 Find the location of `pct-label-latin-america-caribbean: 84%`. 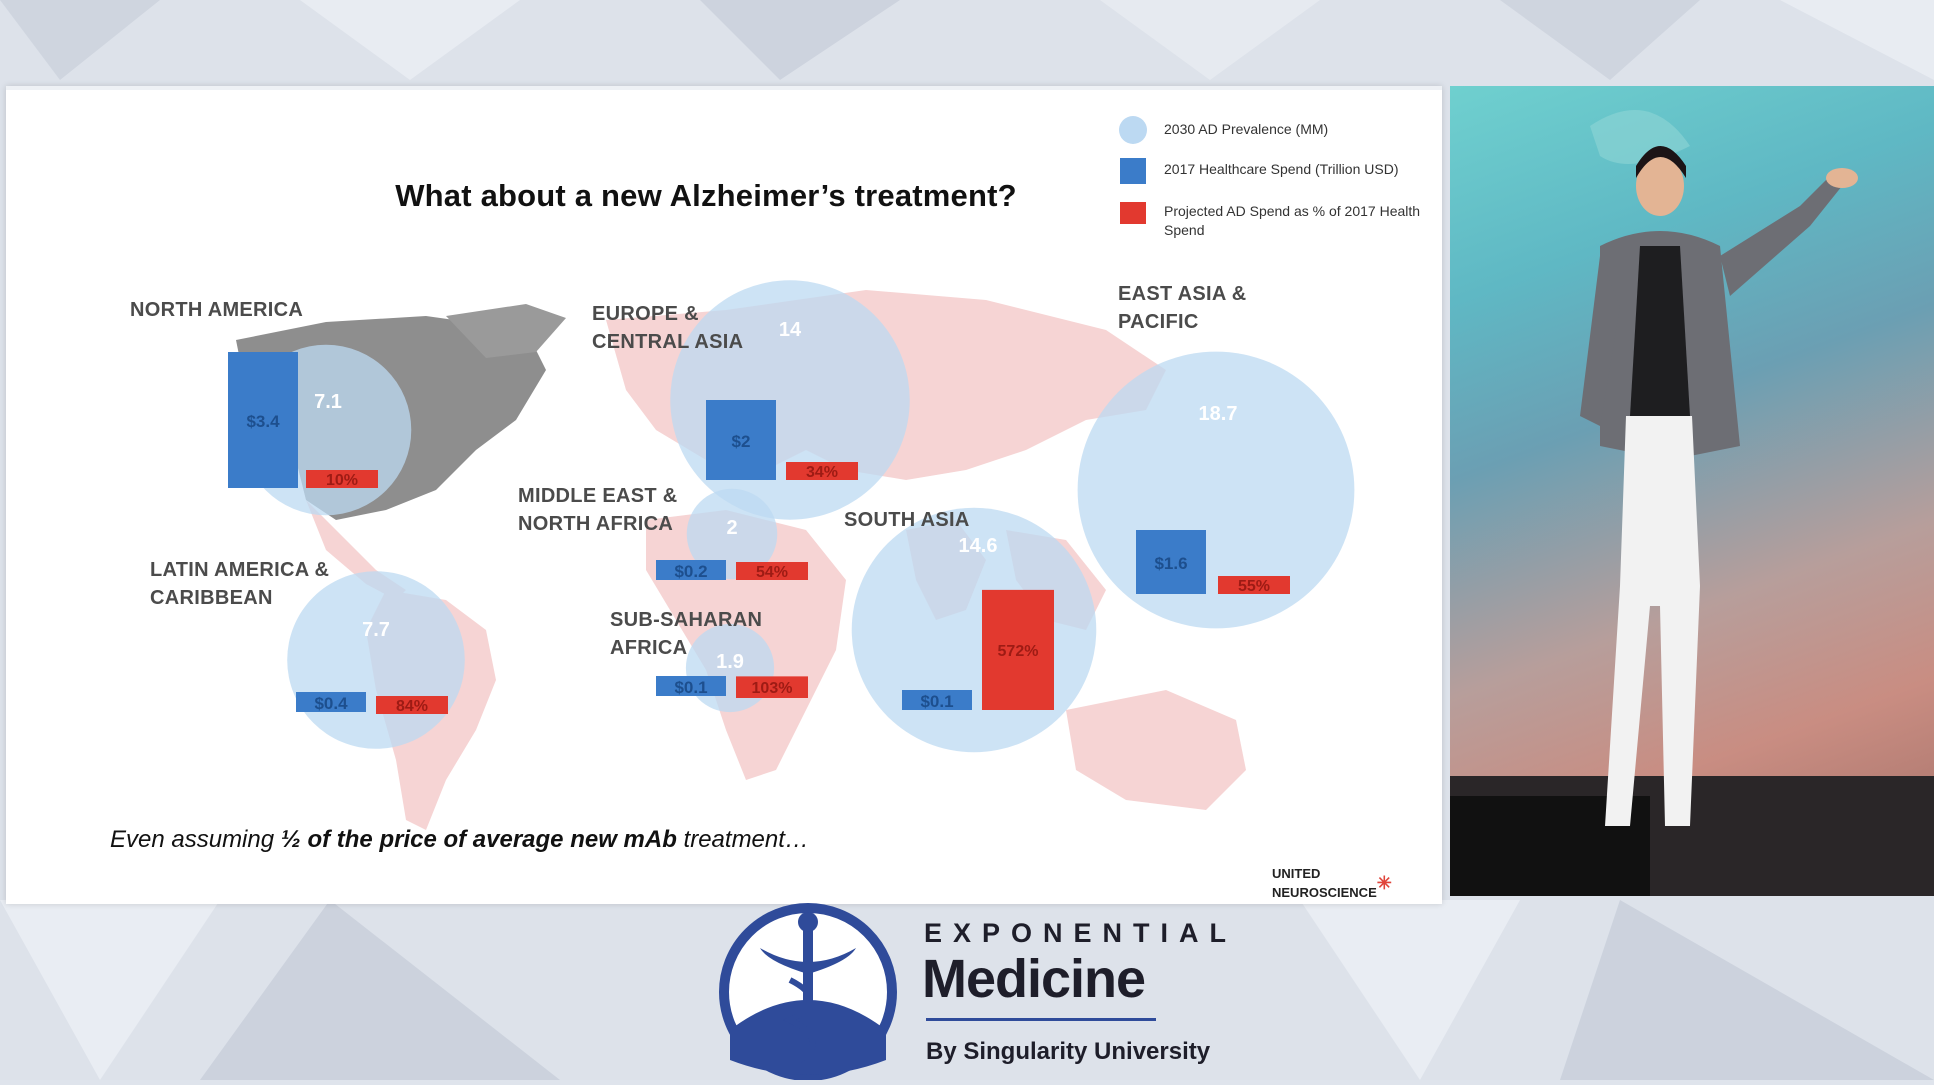

pct-label-latin-america-caribbean: 84% is located at coordinates (412, 706).